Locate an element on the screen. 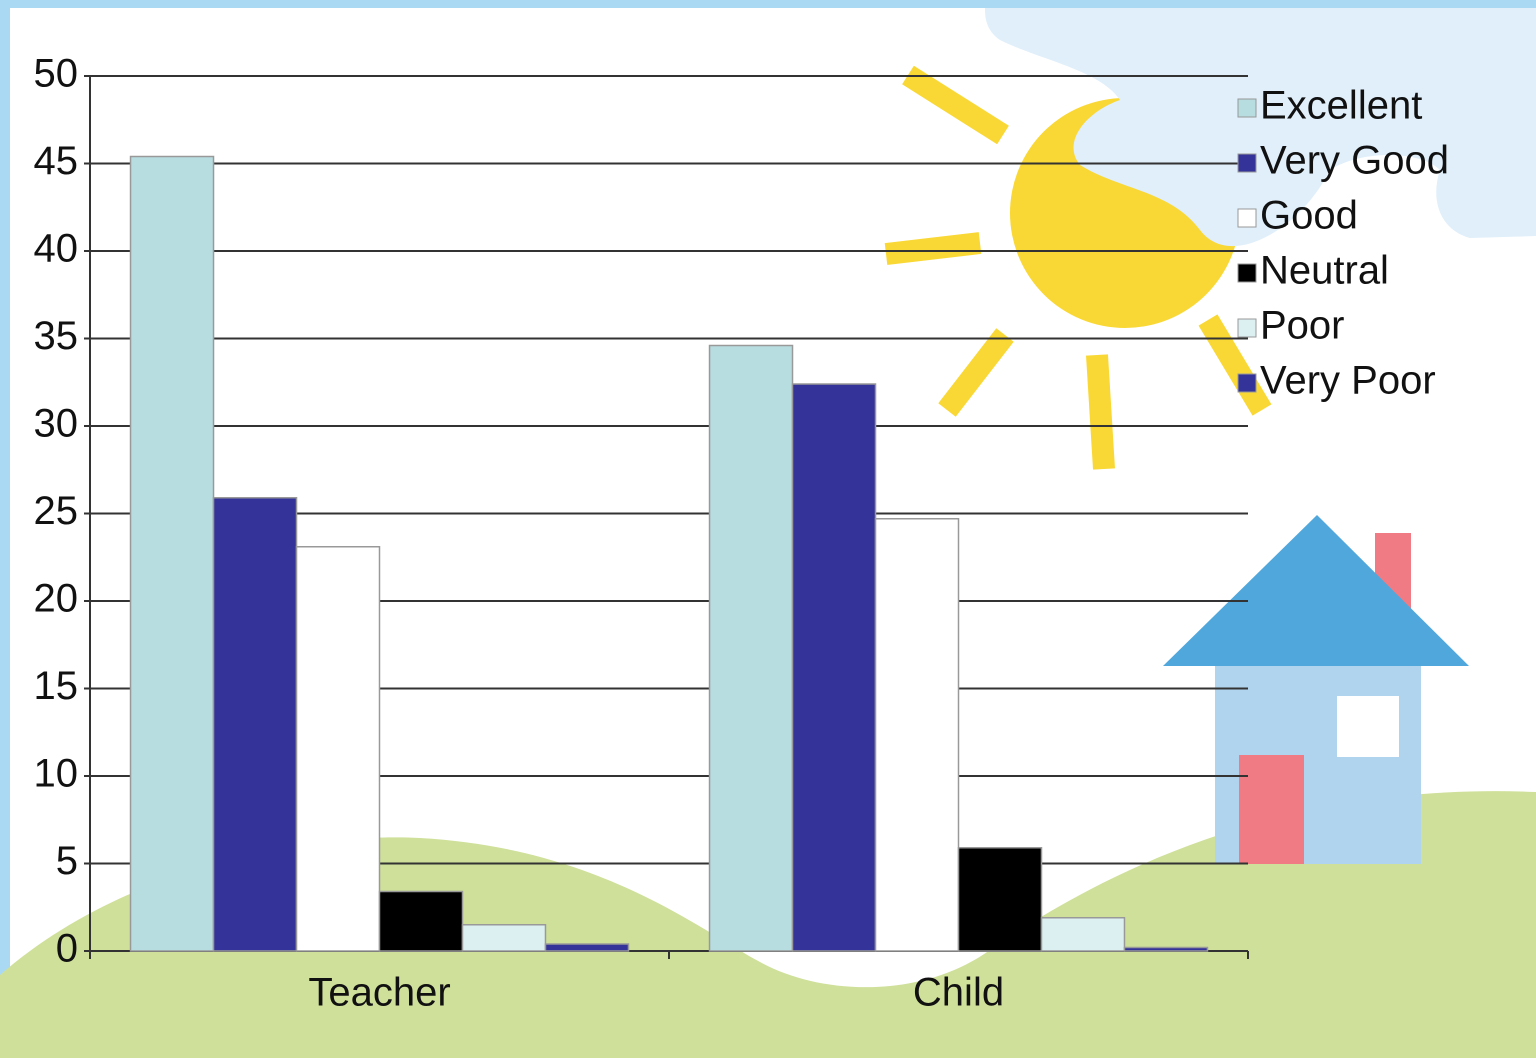 The width and height of the screenshot is (1536, 1058). legend-label: Very Good is located at coordinates (1354, 161).